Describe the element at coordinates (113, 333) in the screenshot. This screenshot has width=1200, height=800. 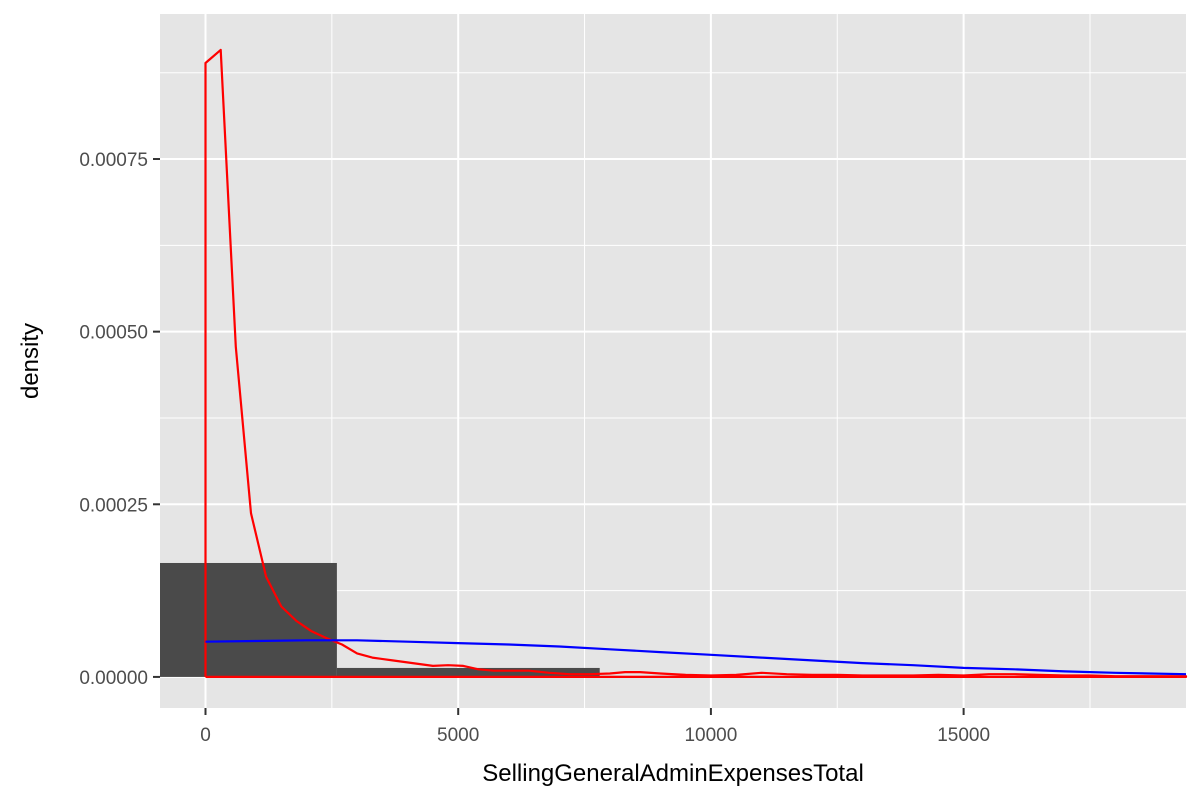
I see `y-tick-label: 0.00050` at that location.